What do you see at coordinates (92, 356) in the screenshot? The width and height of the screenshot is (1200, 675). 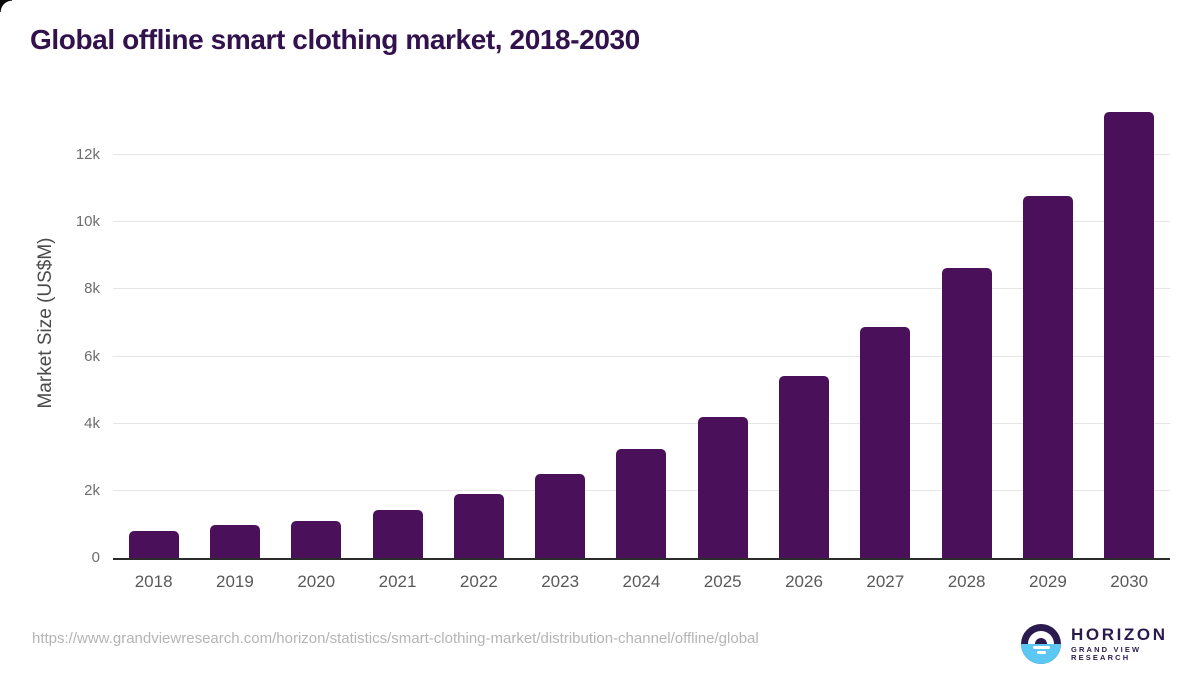 I see `y-tick-label-6k: 6k` at bounding box center [92, 356].